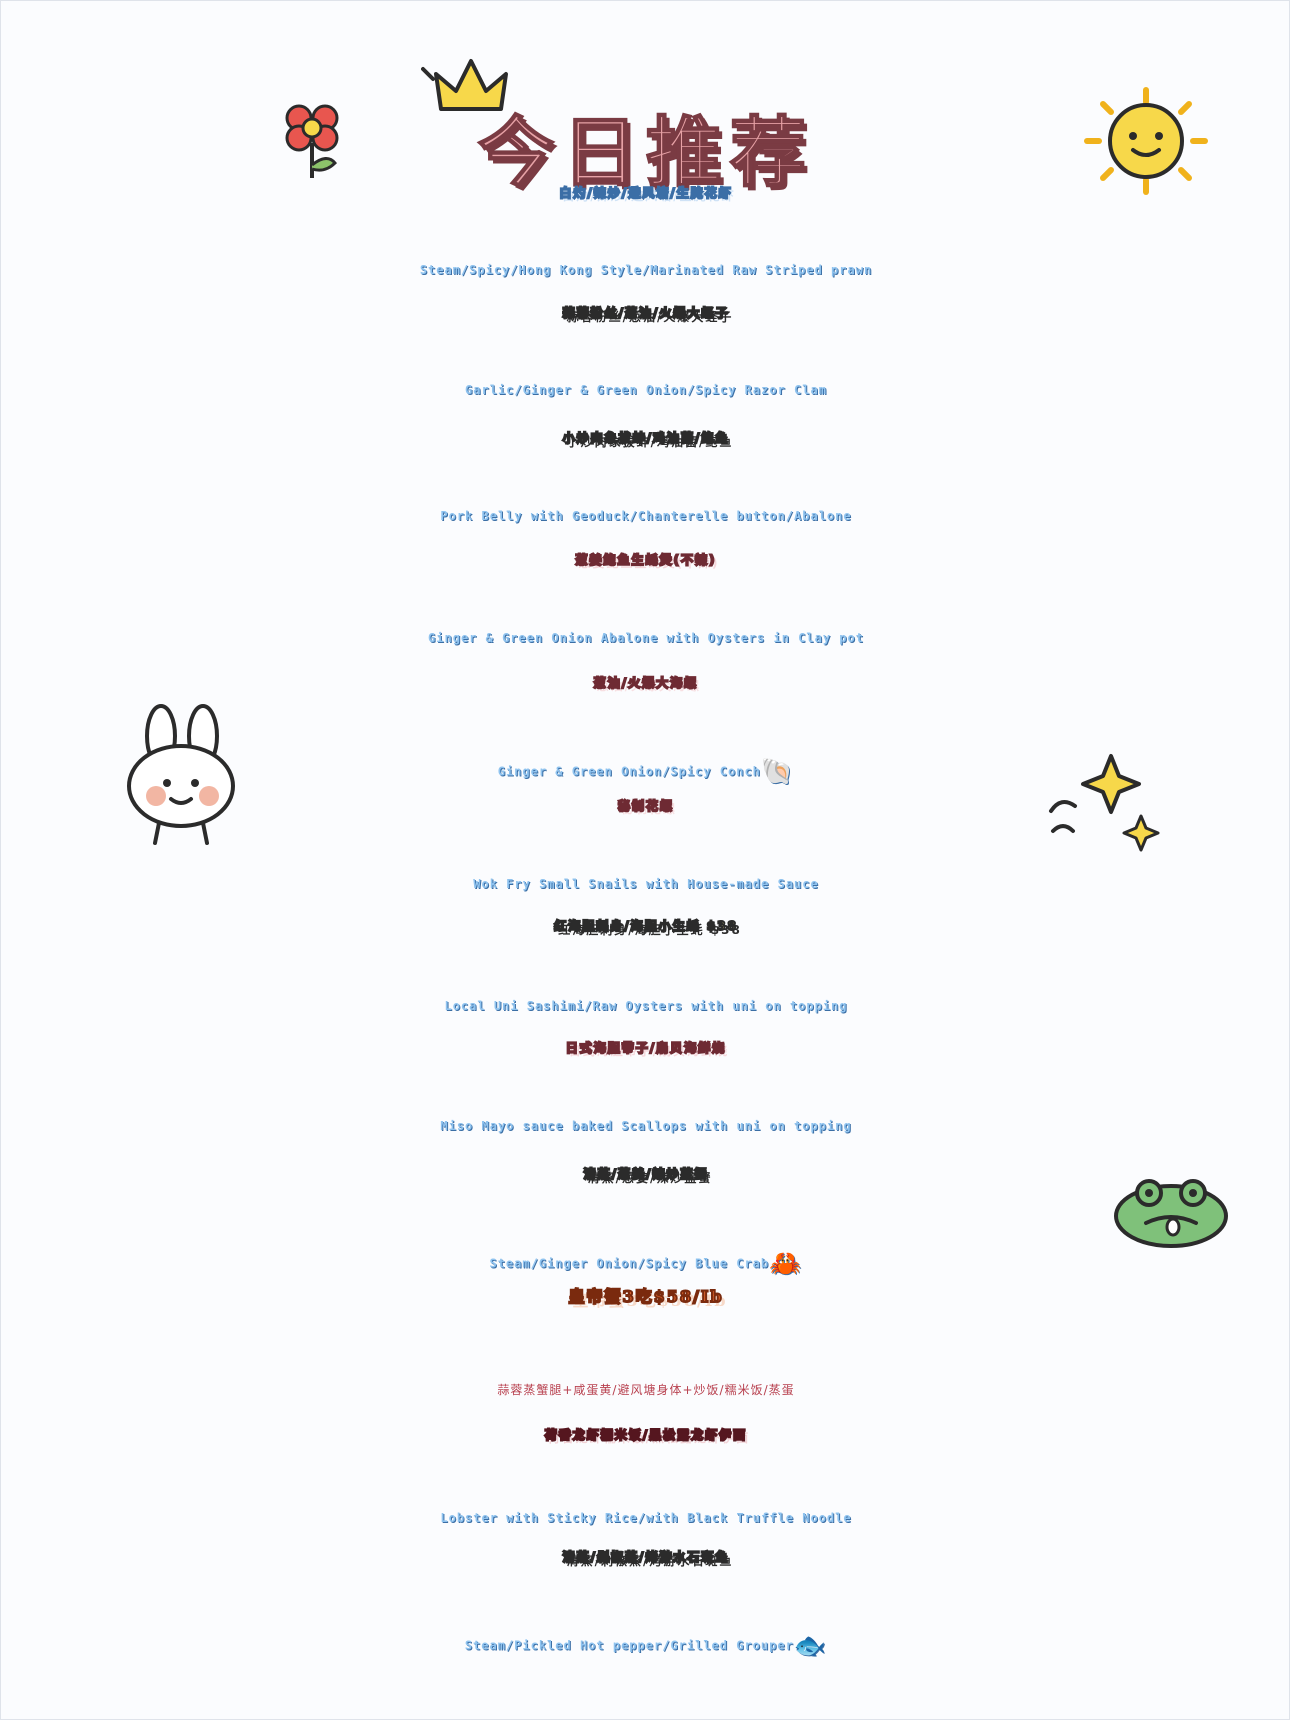  Describe the element at coordinates (646, 1048) in the screenshot. I see `menu-item-8-zh: 日式海胆带子/扇贝海鲜烧` at that location.